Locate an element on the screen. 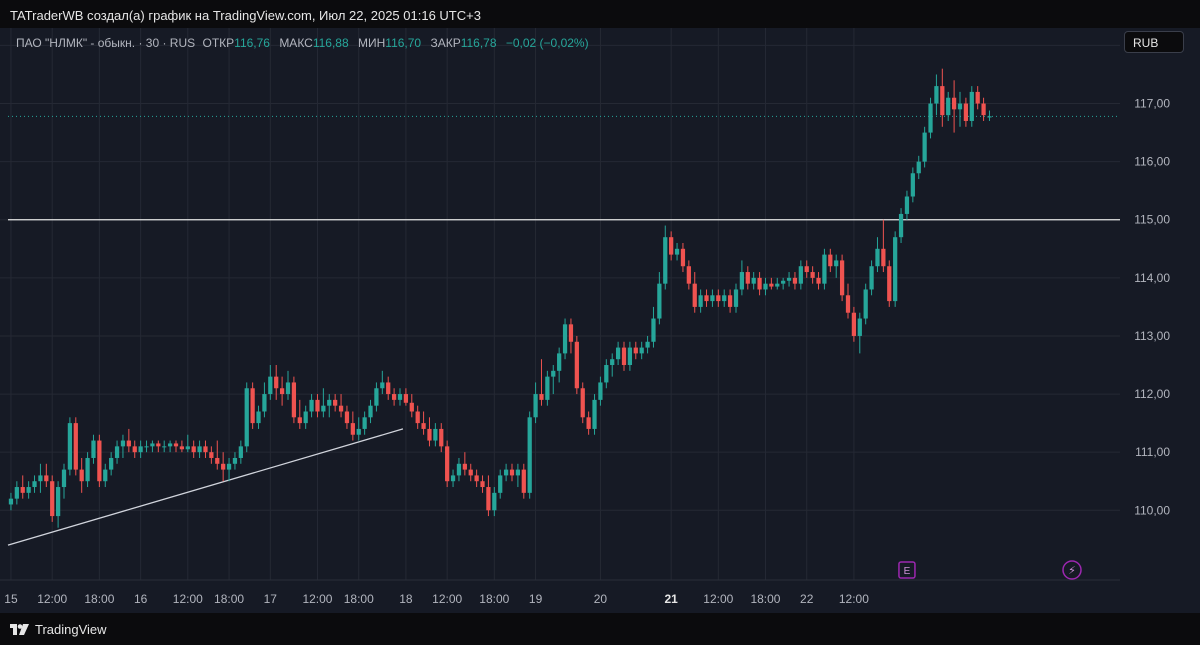 This screenshot has width=1200, height=645. time-tick-label: 15 is located at coordinates (11, 599).